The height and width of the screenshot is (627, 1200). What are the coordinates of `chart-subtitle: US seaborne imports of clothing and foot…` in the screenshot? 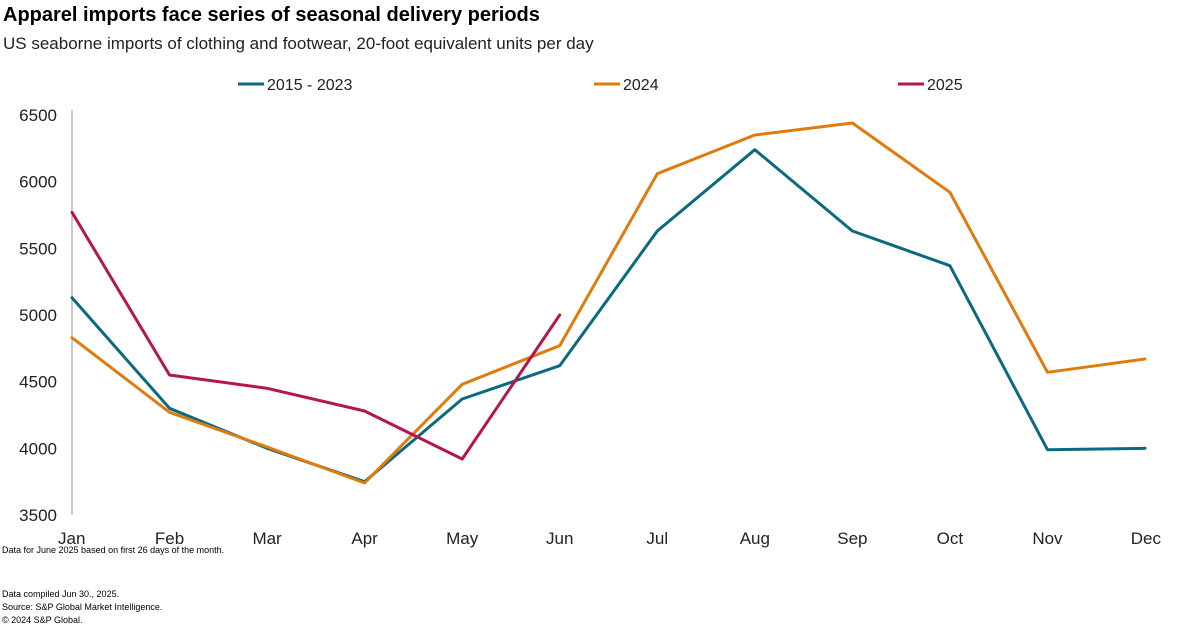 It's located at (298, 43).